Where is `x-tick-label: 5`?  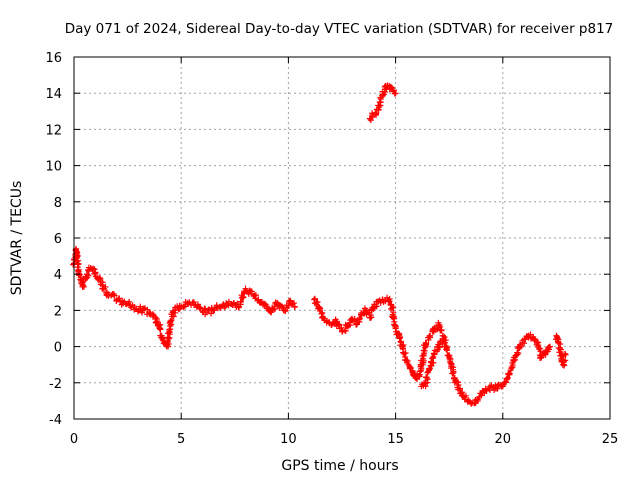
x-tick-label: 5 is located at coordinates (181, 439).